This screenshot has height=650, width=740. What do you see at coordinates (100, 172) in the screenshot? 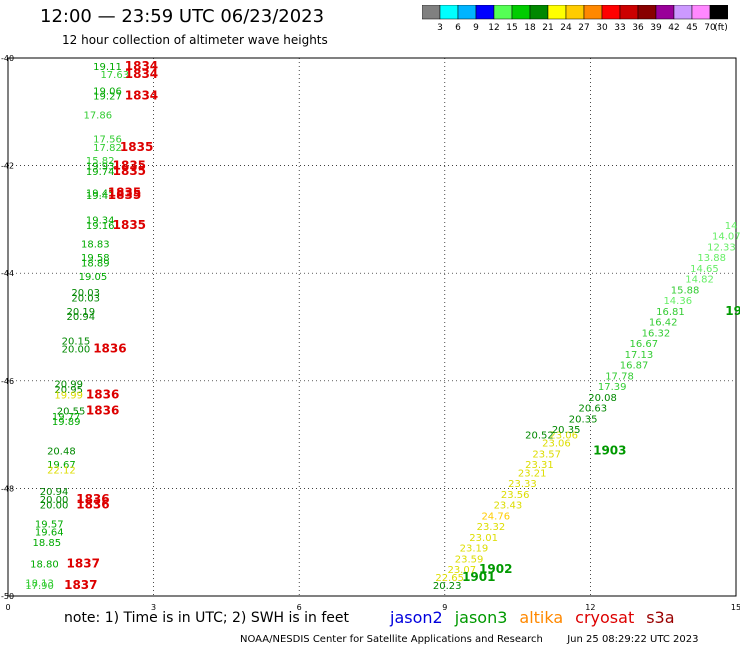
I see `wave-height-point: 19.74` at bounding box center [100, 172].